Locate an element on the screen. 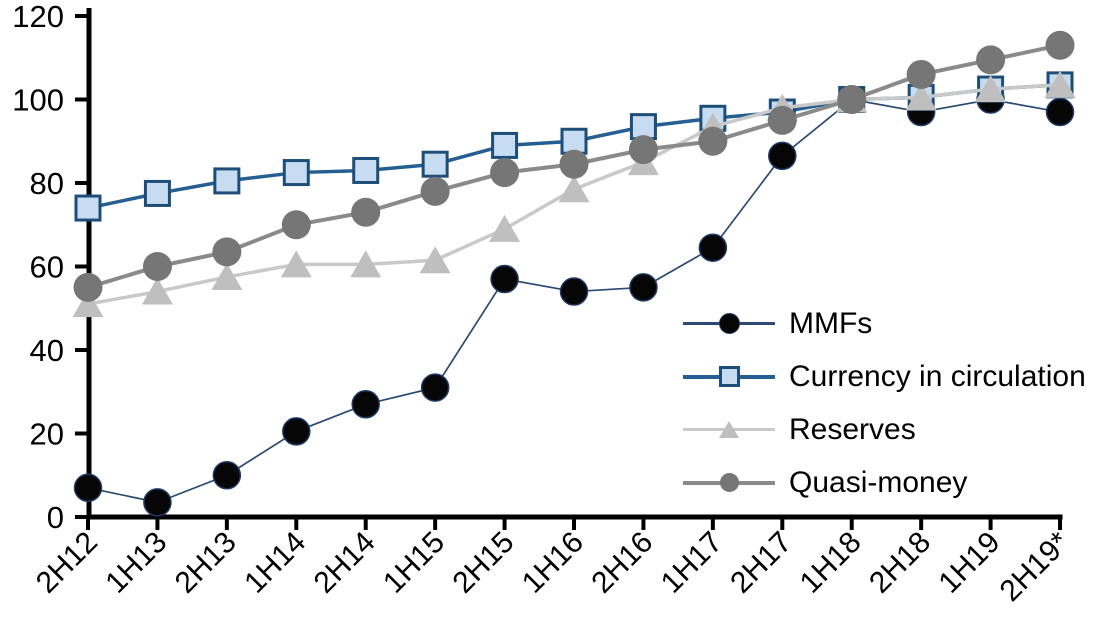 The height and width of the screenshot is (640, 1119). legend-swatch-currency is located at coordinates (729, 377).